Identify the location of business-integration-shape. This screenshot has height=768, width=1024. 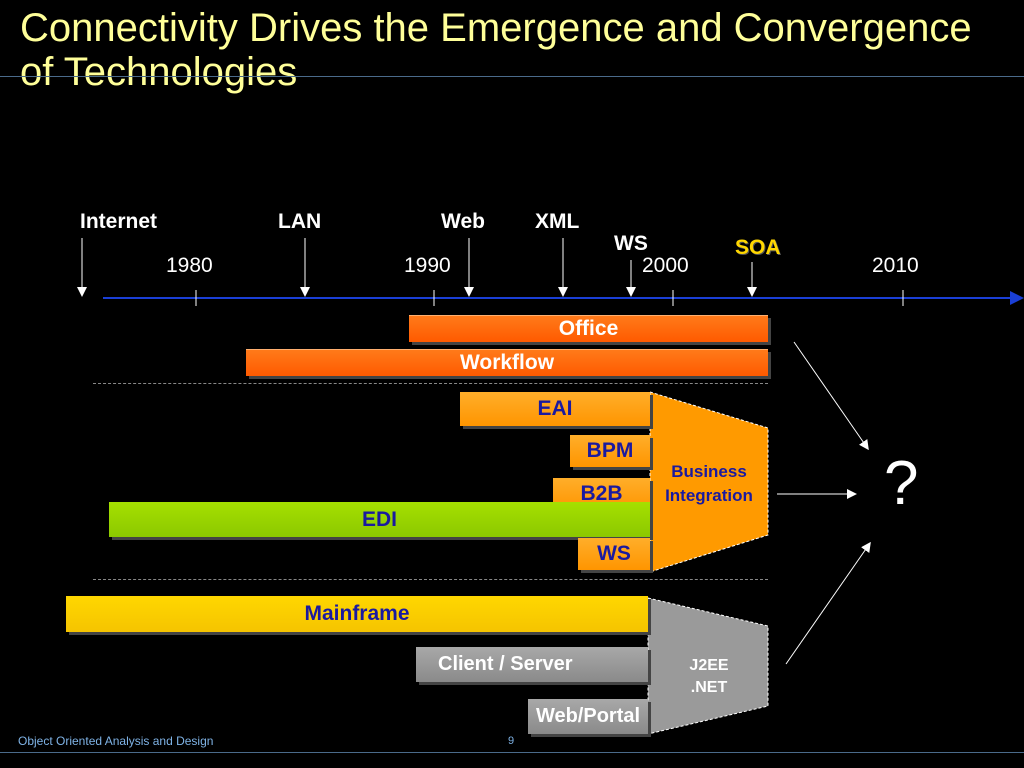
(709, 482).